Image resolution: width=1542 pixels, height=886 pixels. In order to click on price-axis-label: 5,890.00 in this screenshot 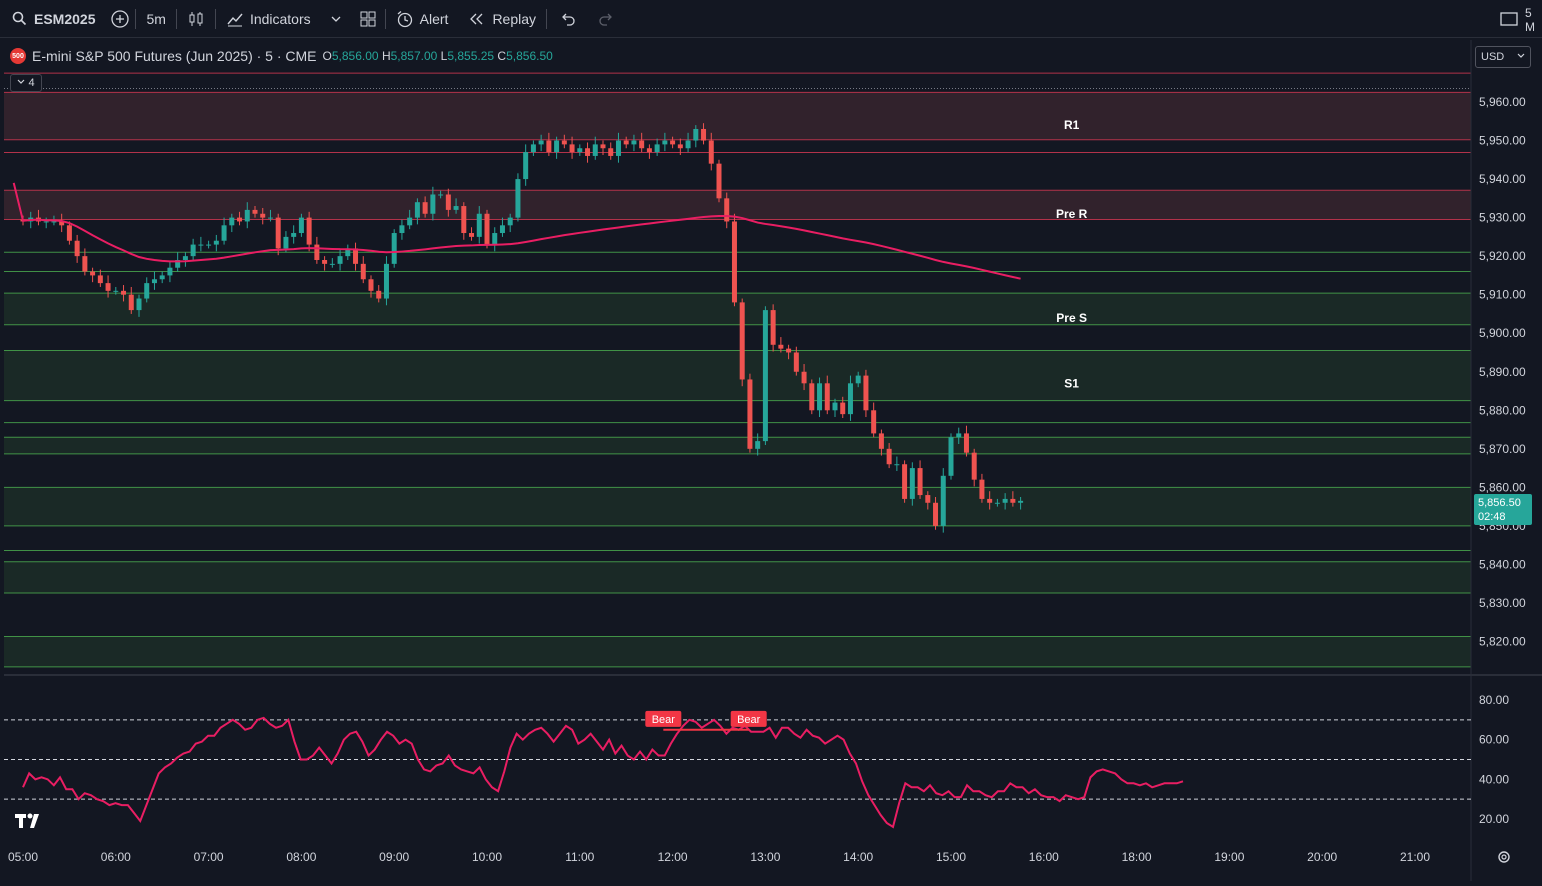, I will do `click(1502, 372)`.